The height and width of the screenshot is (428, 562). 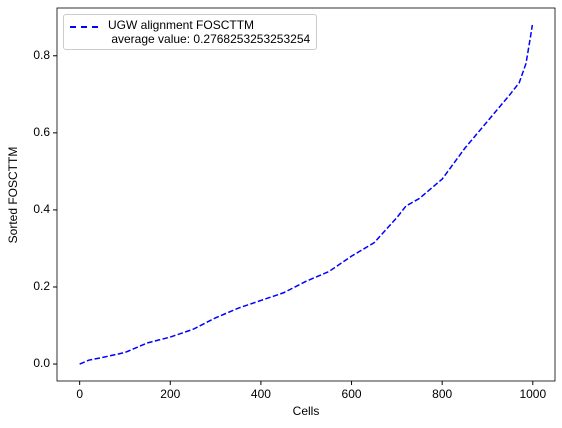 I want to click on x-tick-label: 400, so click(x=261, y=394).